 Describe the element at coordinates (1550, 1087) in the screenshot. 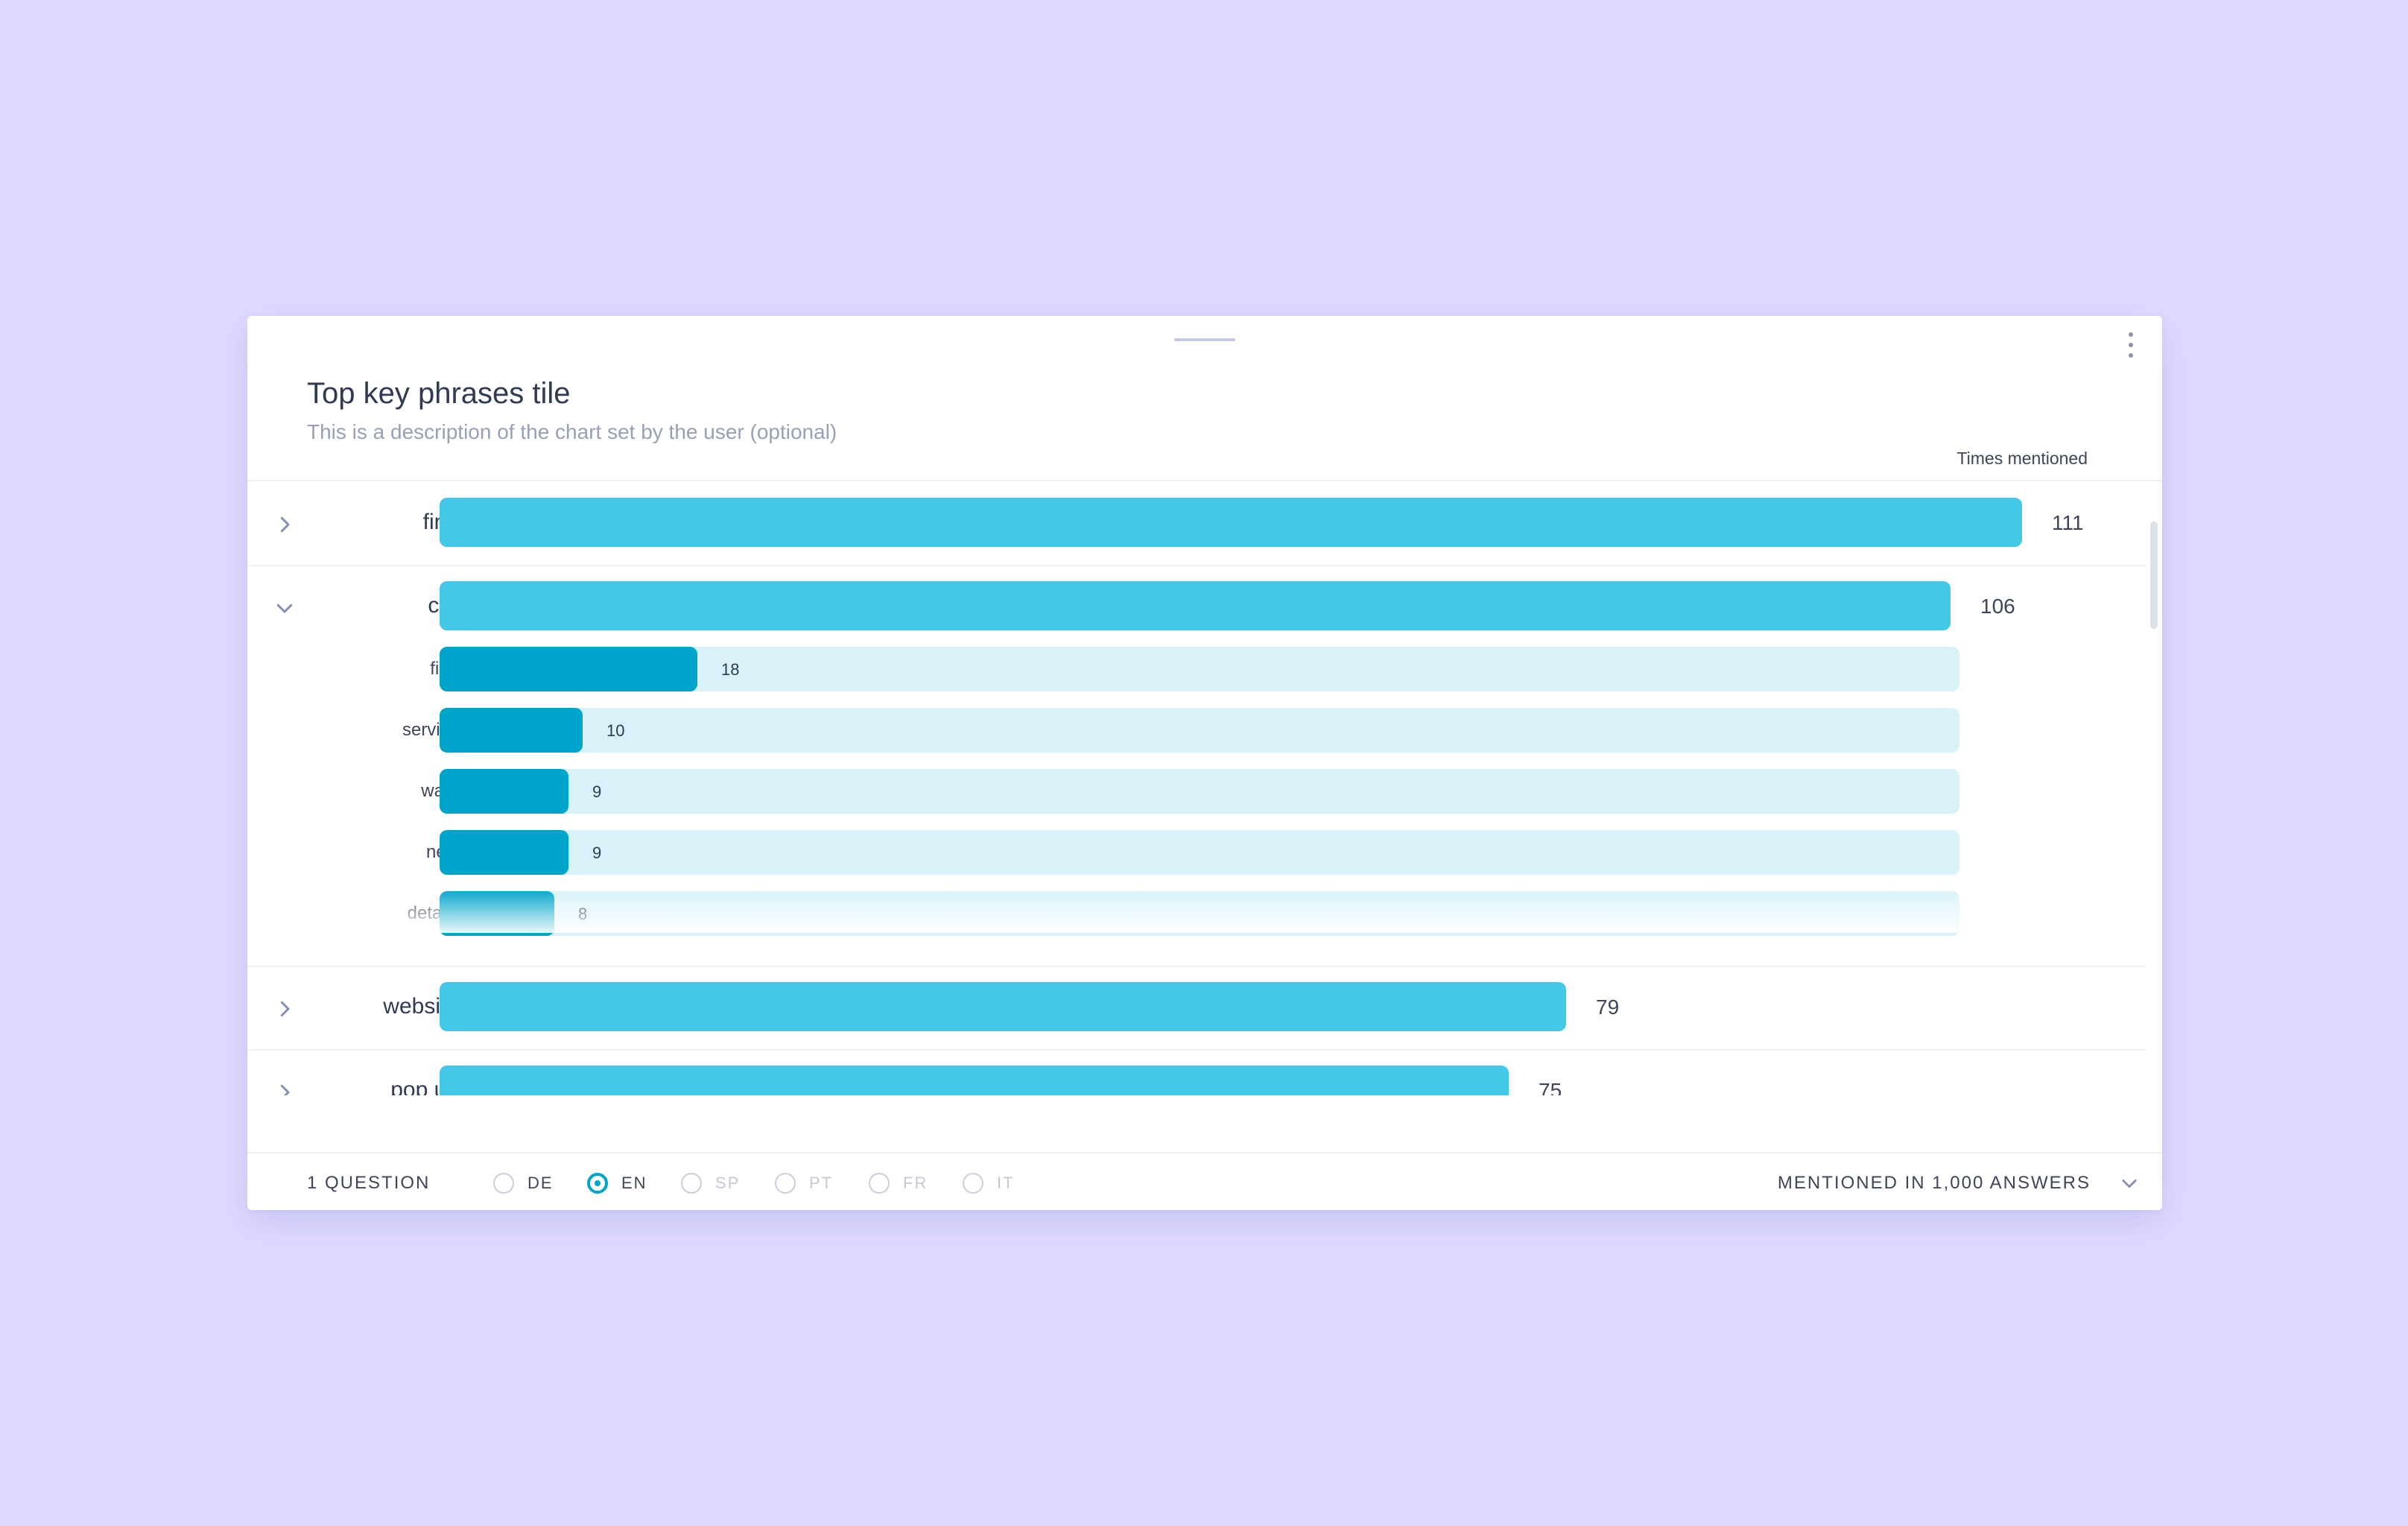

I see `phrase-count: 75` at that location.